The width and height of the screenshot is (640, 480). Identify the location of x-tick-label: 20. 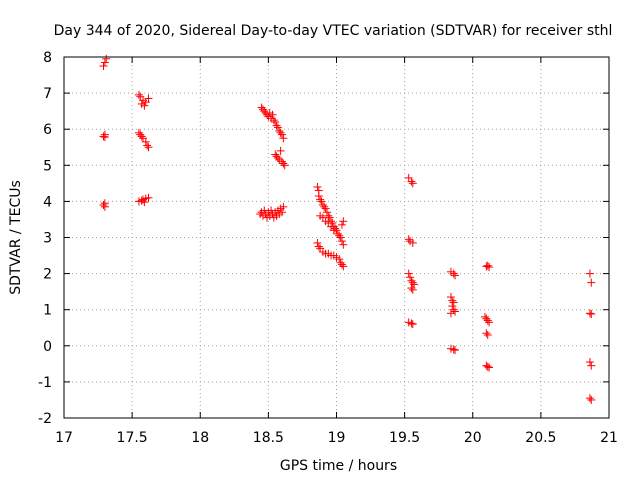
(473, 438).